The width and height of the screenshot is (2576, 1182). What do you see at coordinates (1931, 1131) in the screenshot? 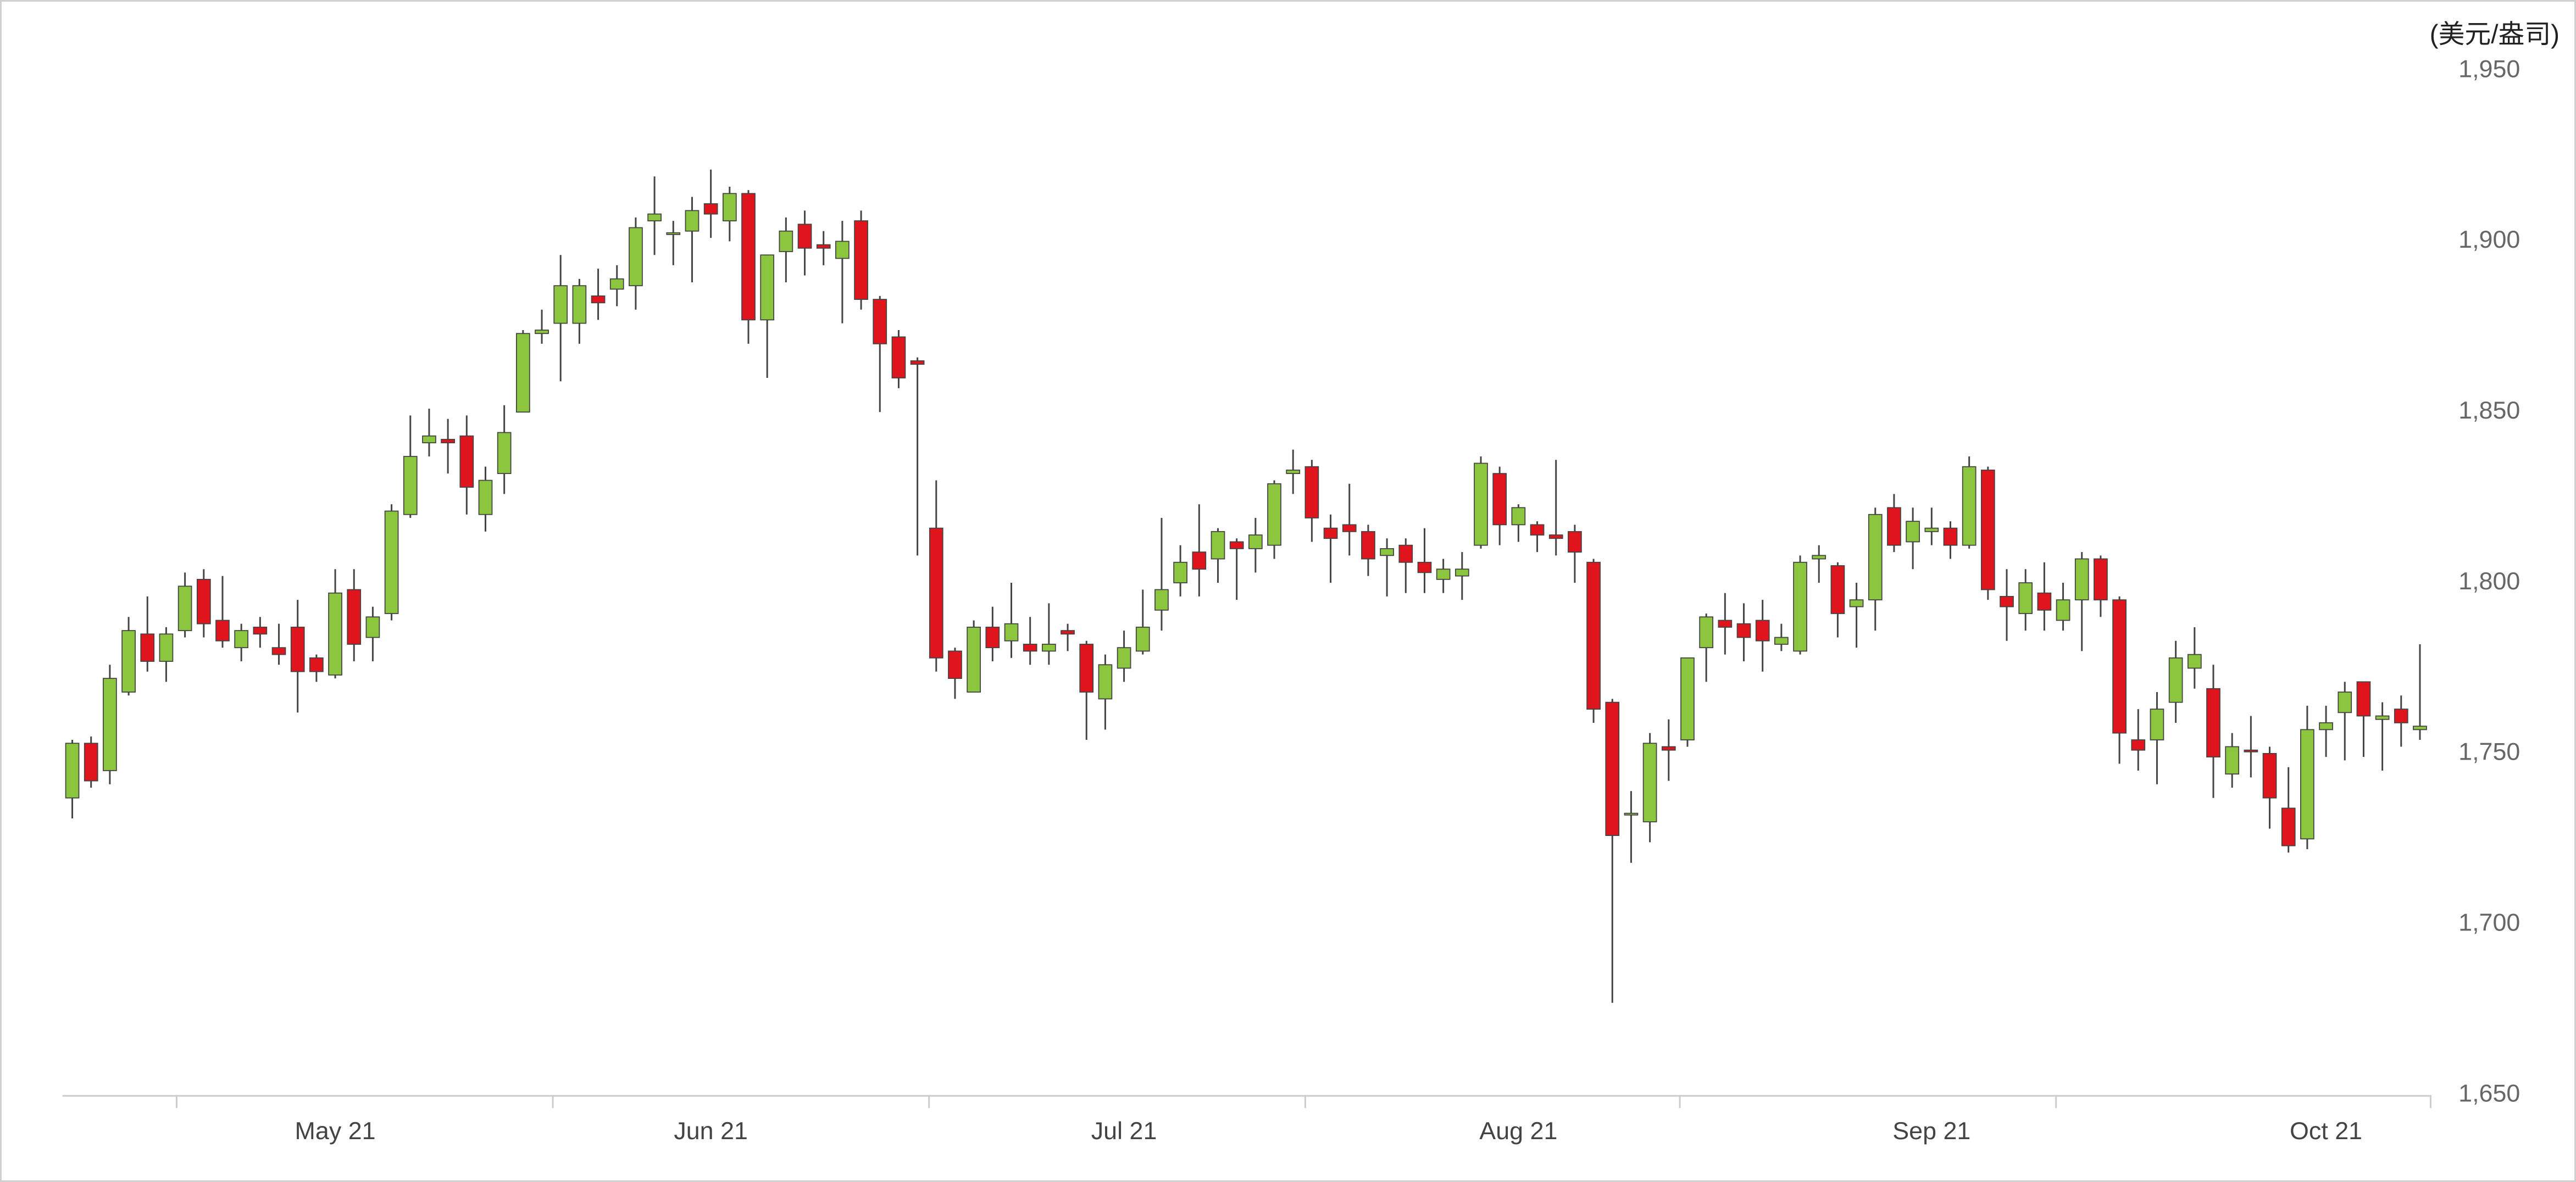
I see `x-tick-label: Sep 21` at bounding box center [1931, 1131].